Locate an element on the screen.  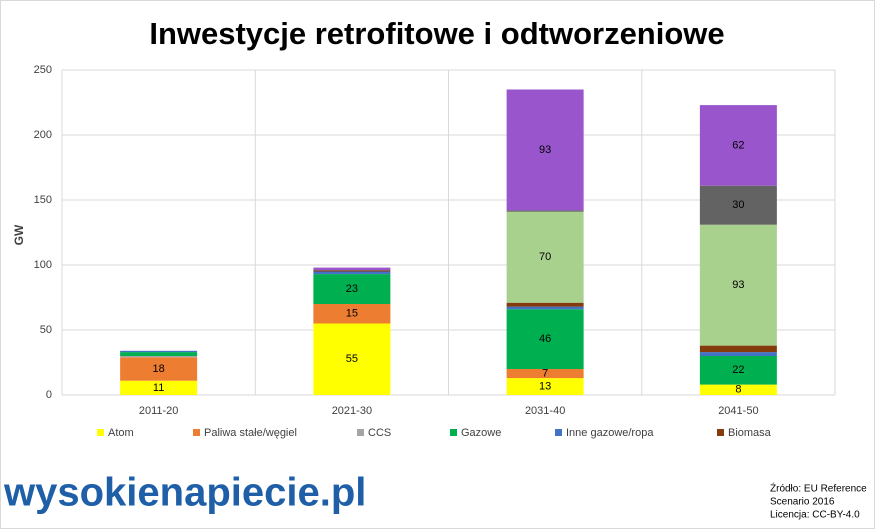
legend-label: Inne gazowe/ropa is located at coordinates (610, 433).